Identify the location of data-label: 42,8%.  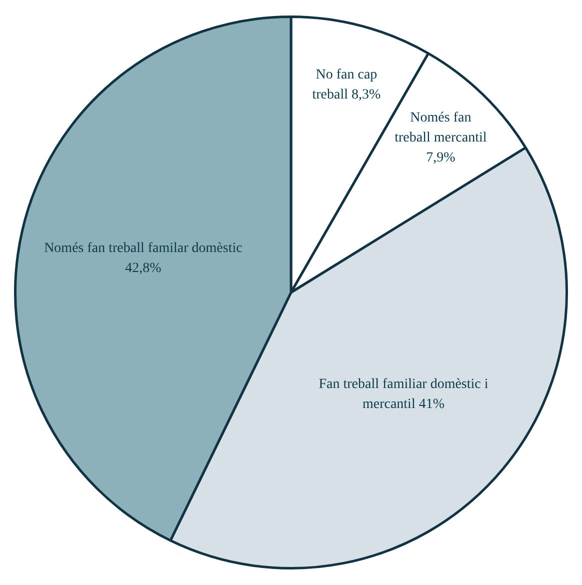
(143, 268).